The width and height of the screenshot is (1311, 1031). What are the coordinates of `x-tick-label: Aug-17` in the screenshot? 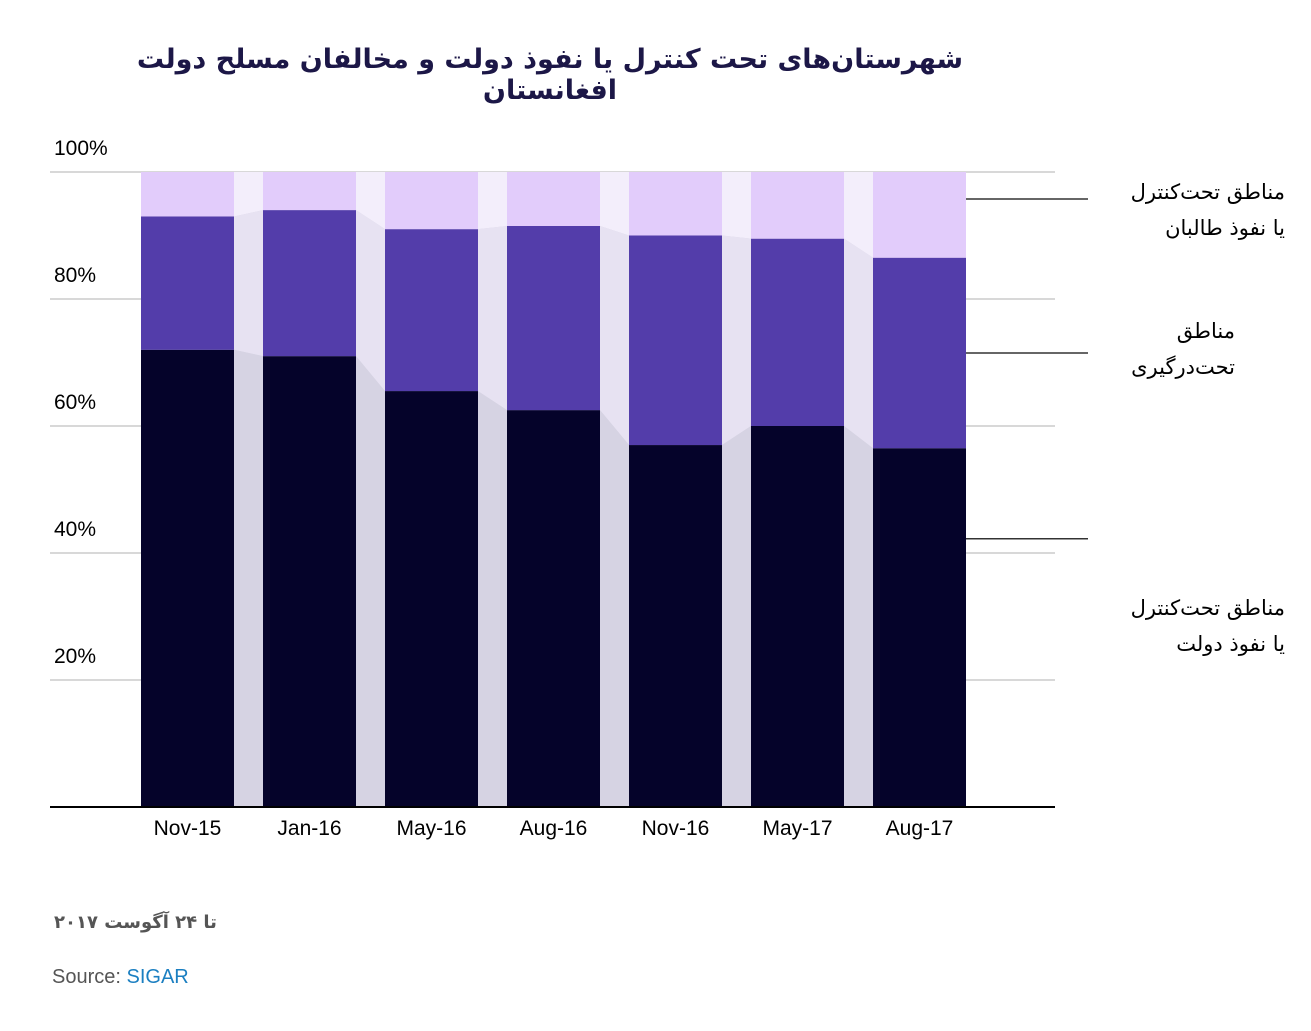 It's located at (920, 828).